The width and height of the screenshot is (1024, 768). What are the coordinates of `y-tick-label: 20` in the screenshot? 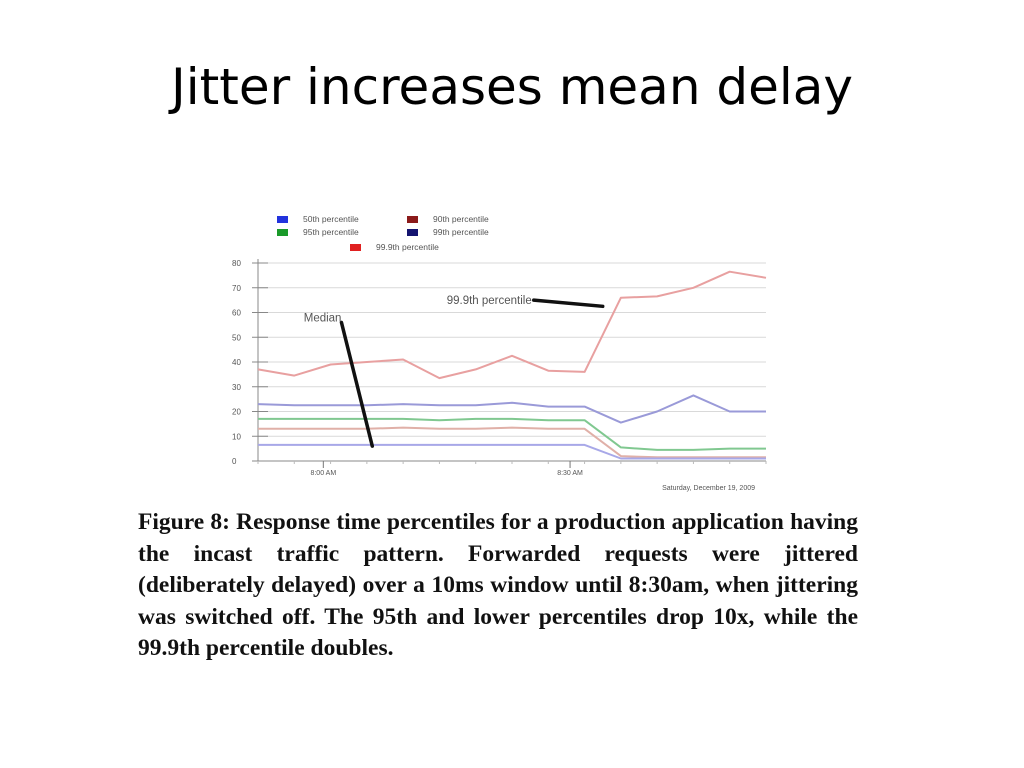 It's located at (236, 412).